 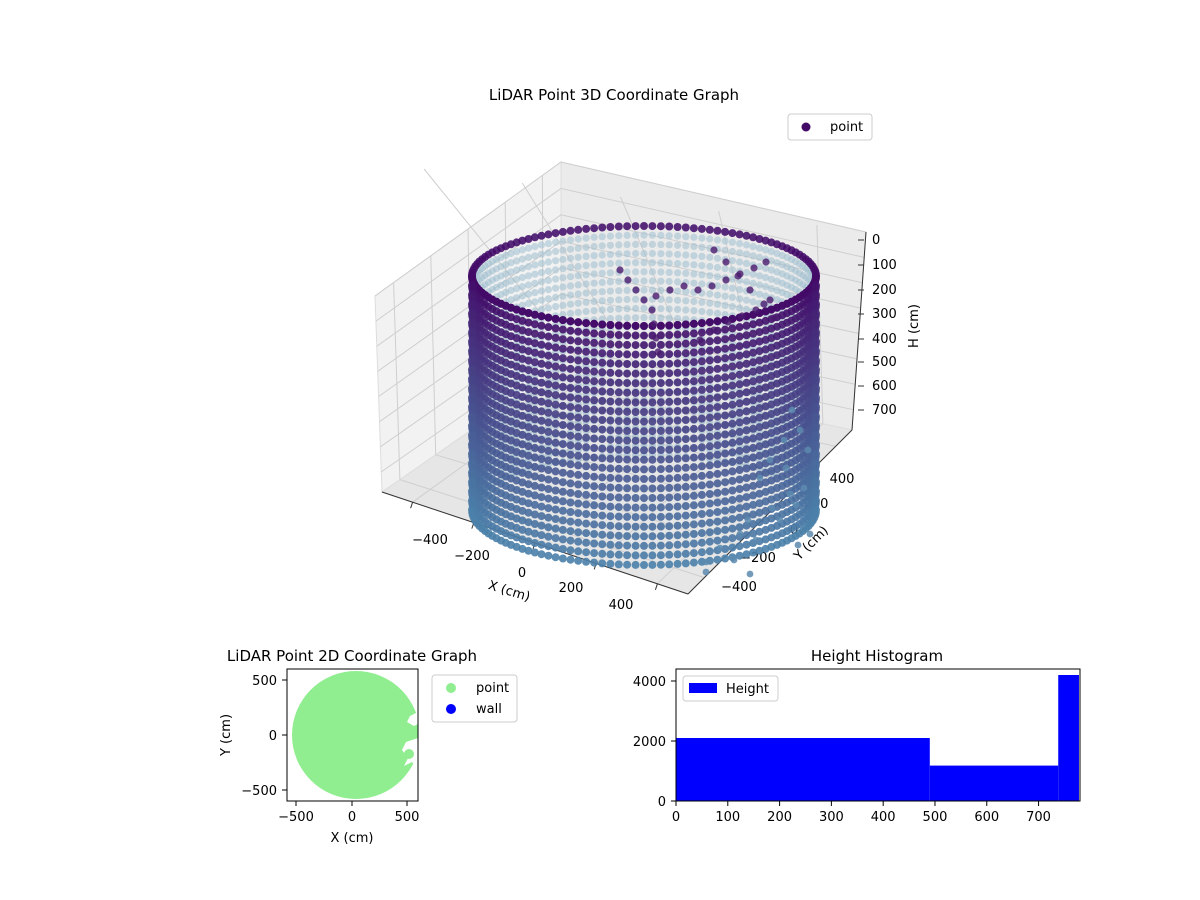 What do you see at coordinates (846, 127) in the screenshot?
I see `legend-3d-label: point` at bounding box center [846, 127].